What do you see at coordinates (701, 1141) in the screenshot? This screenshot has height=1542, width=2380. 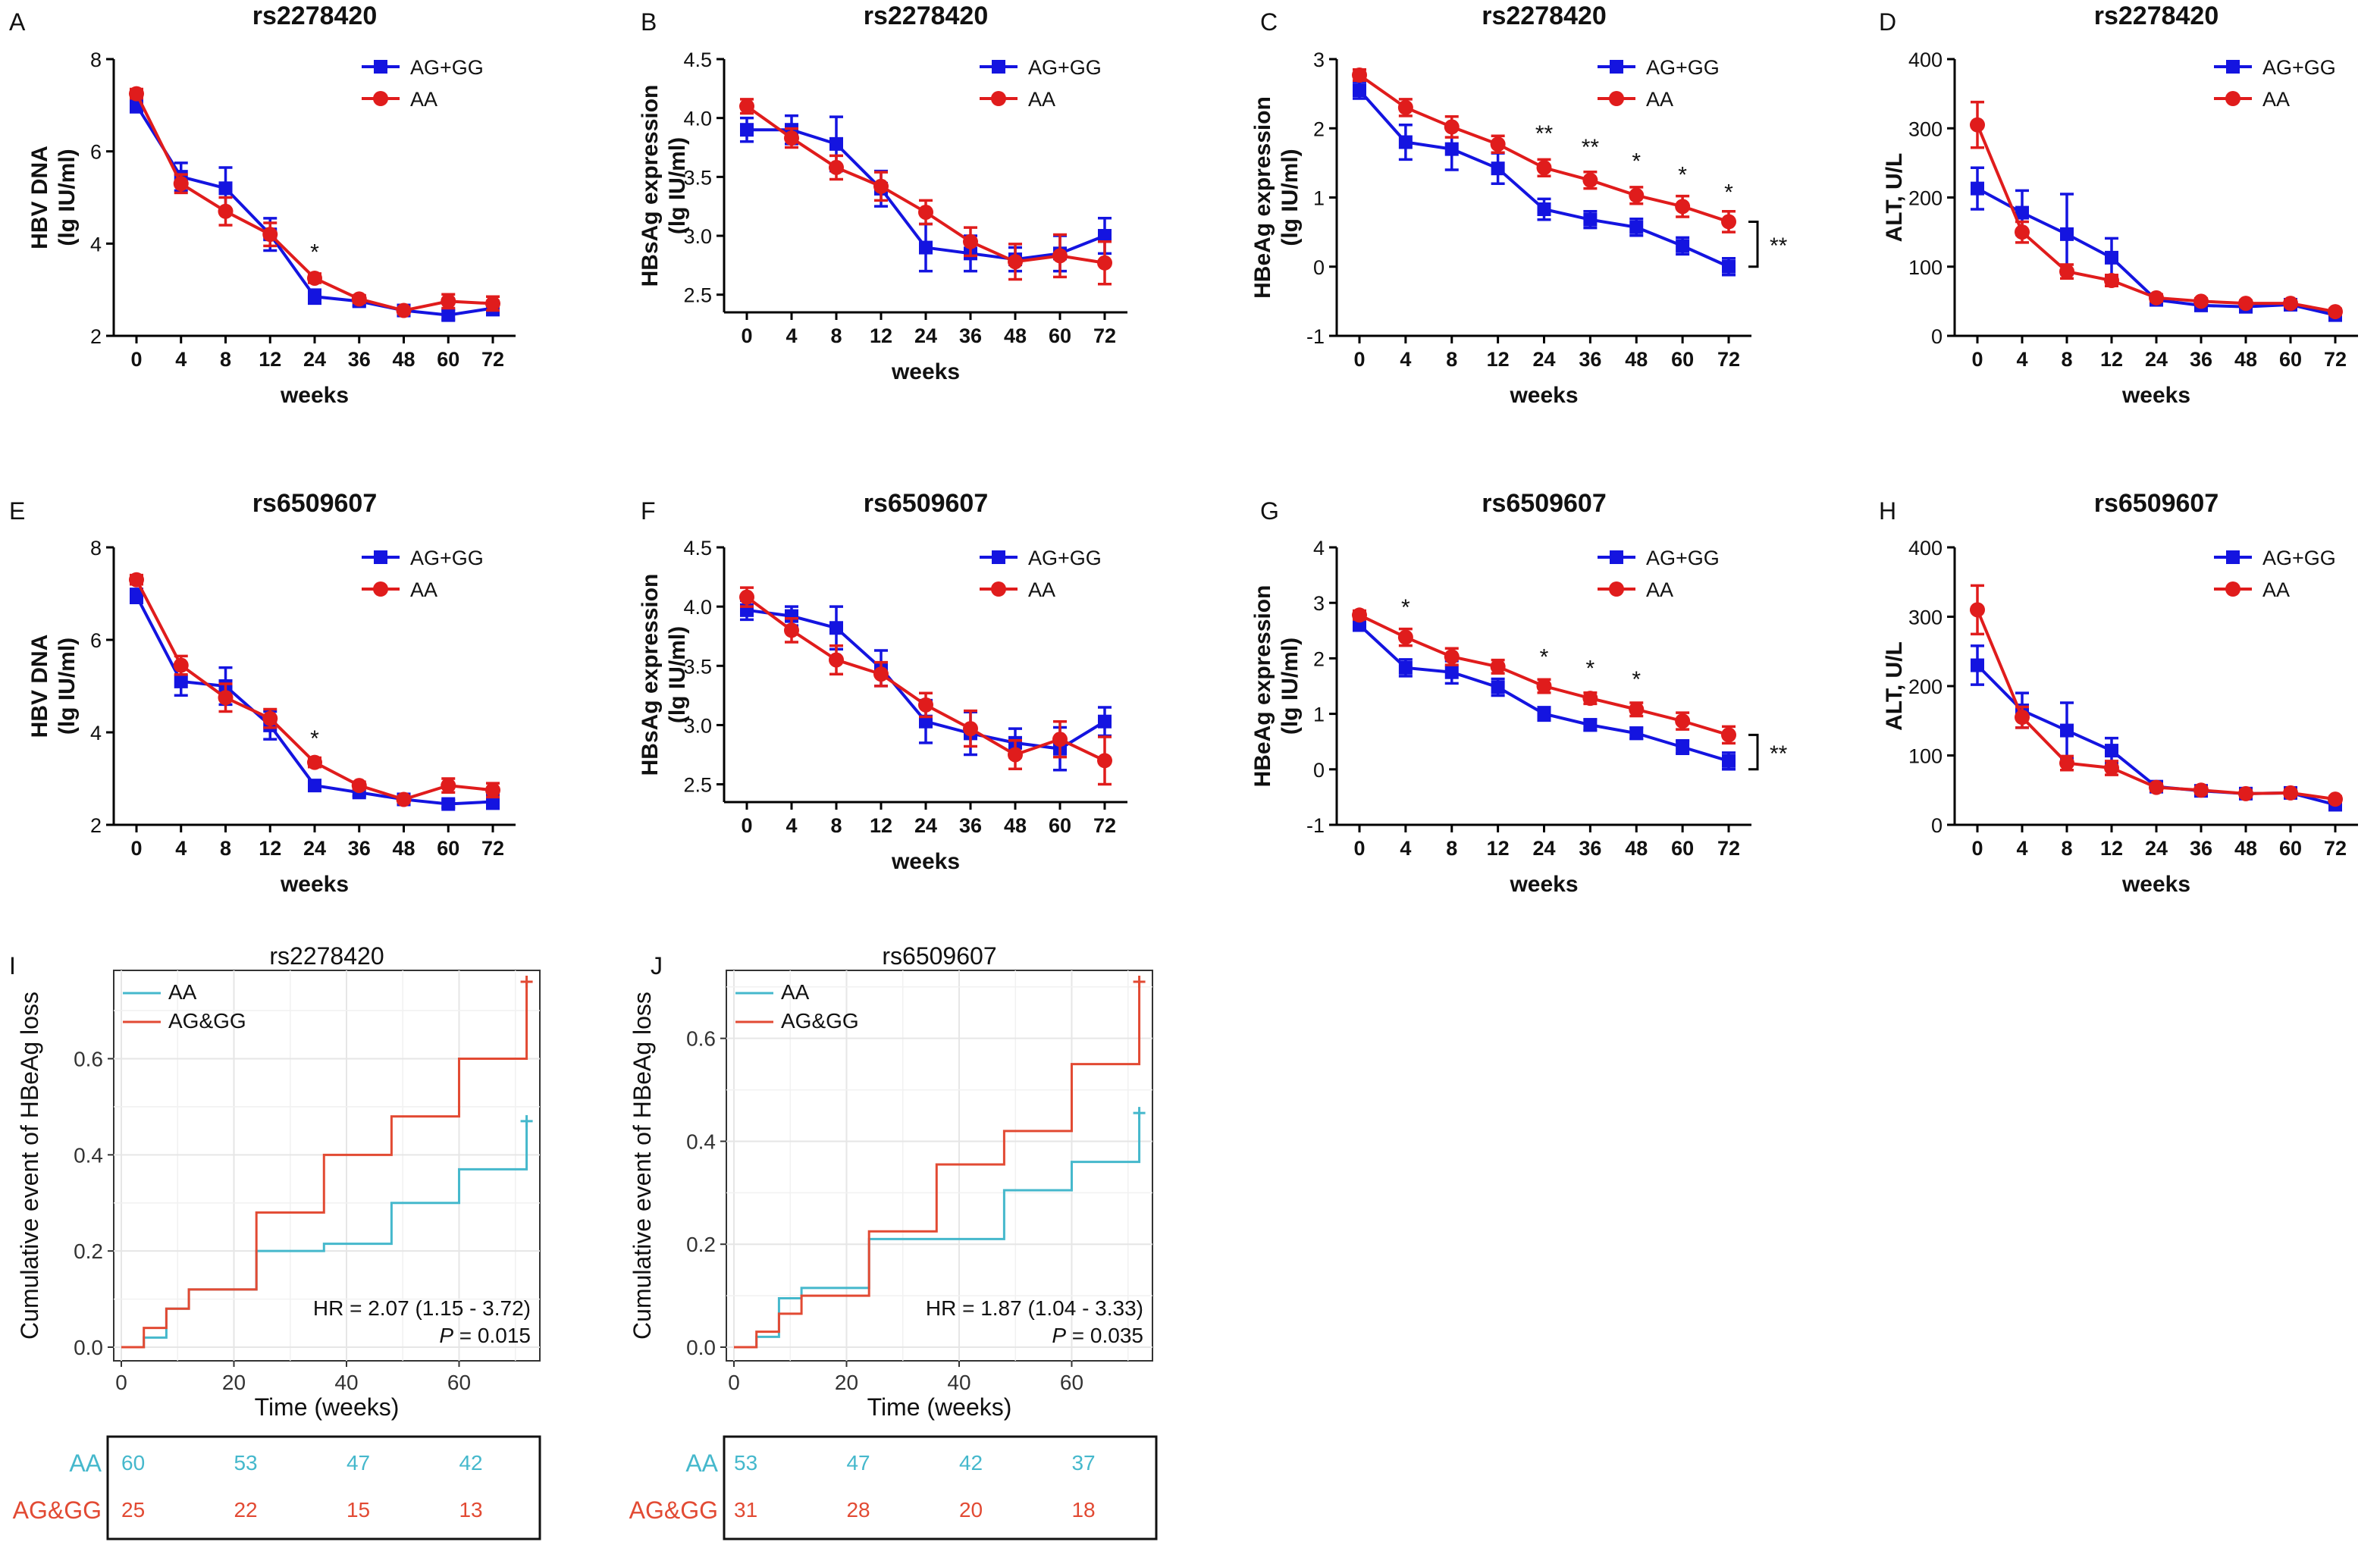 I see `y-tick-label: 0.4` at bounding box center [701, 1141].